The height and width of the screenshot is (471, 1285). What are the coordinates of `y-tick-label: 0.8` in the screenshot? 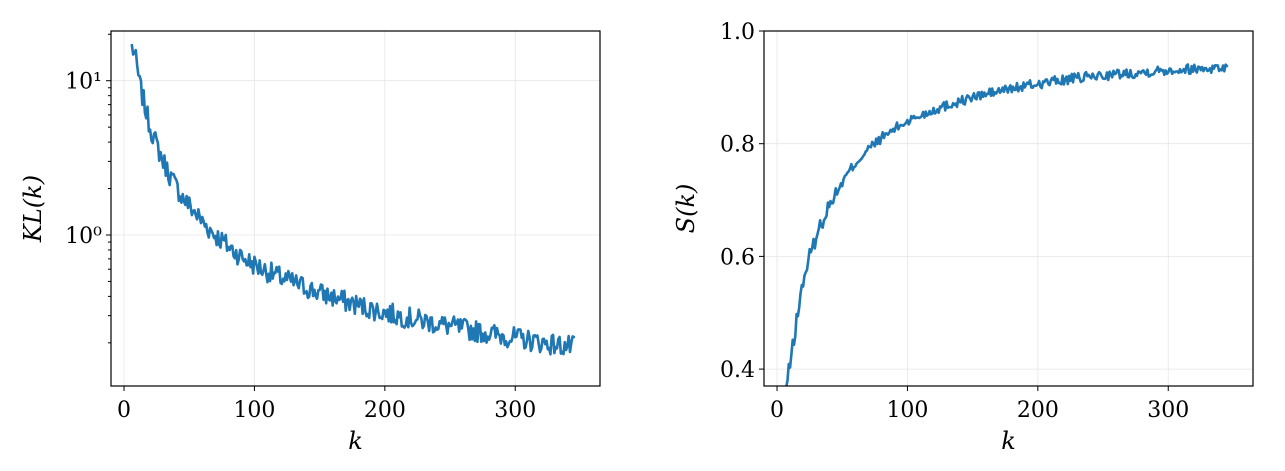 It's located at (737, 145).